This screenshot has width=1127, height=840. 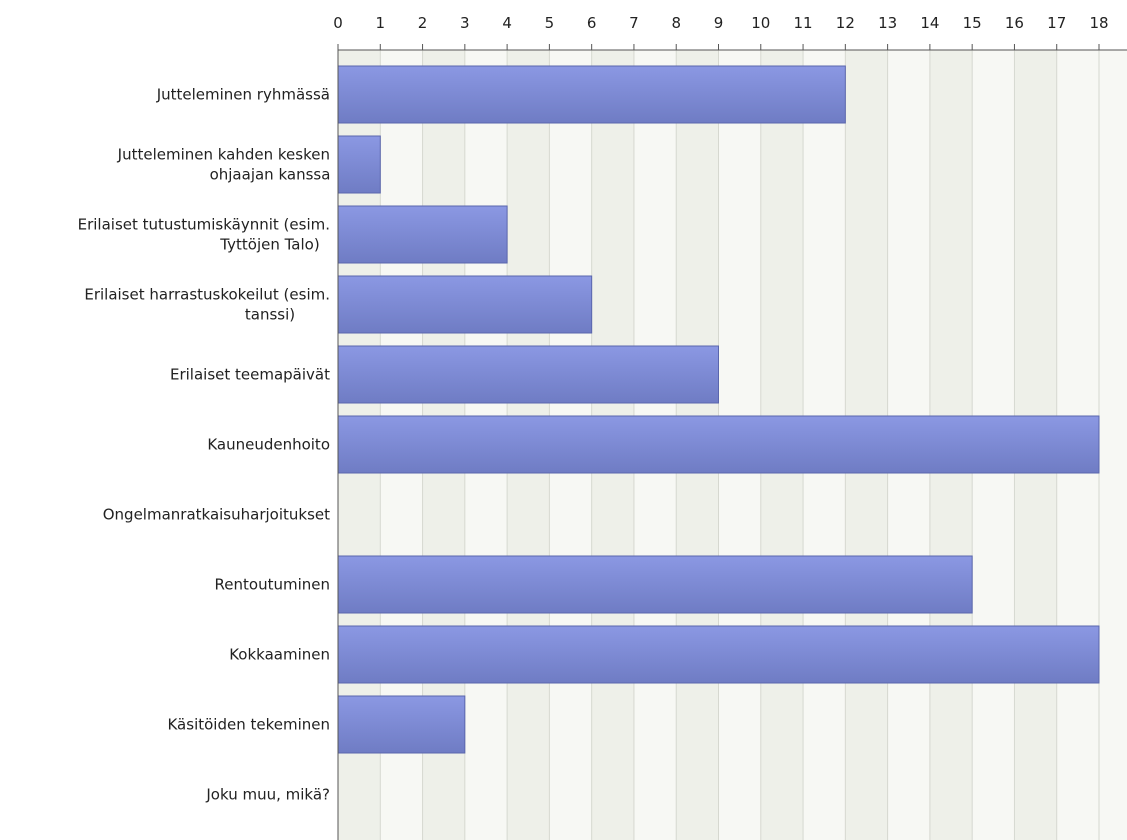 I want to click on x-tick-label: 2, so click(x=423, y=23).